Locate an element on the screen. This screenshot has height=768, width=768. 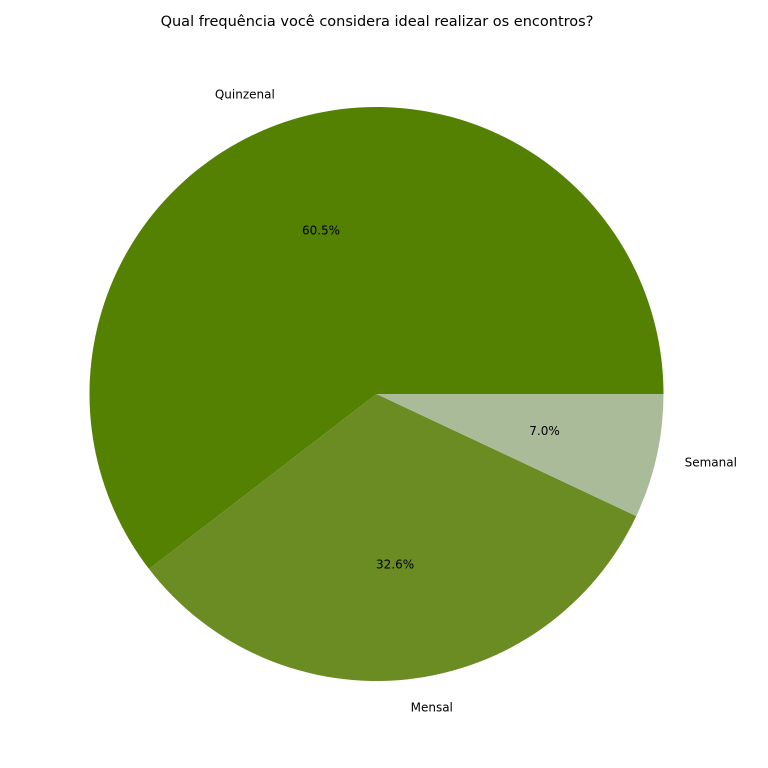
slice-label-mensal: Mensal is located at coordinates (432, 707).